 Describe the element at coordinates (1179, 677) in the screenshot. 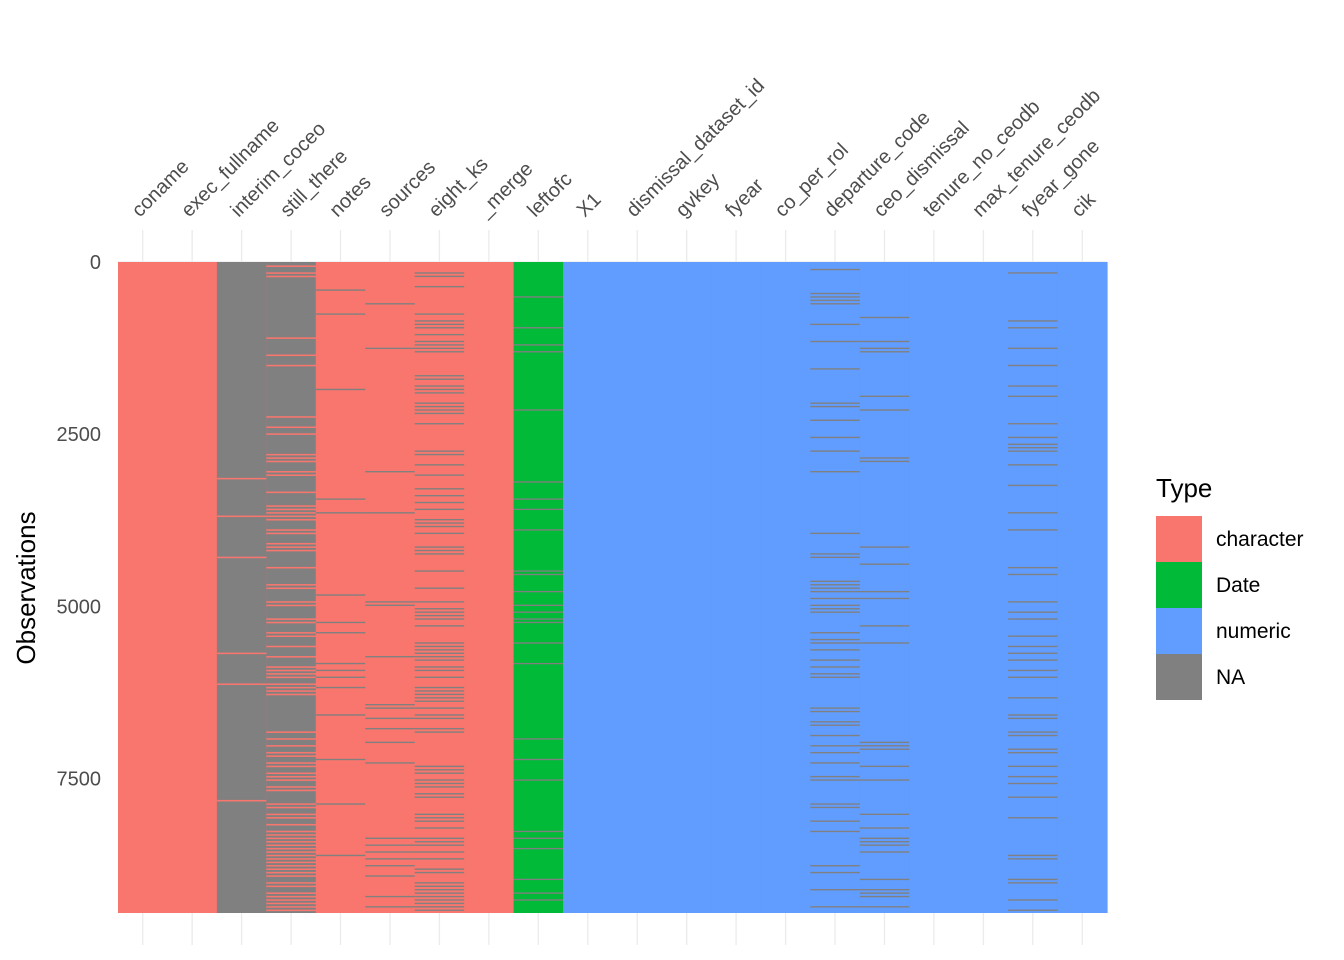

I see `legend-key-na` at that location.